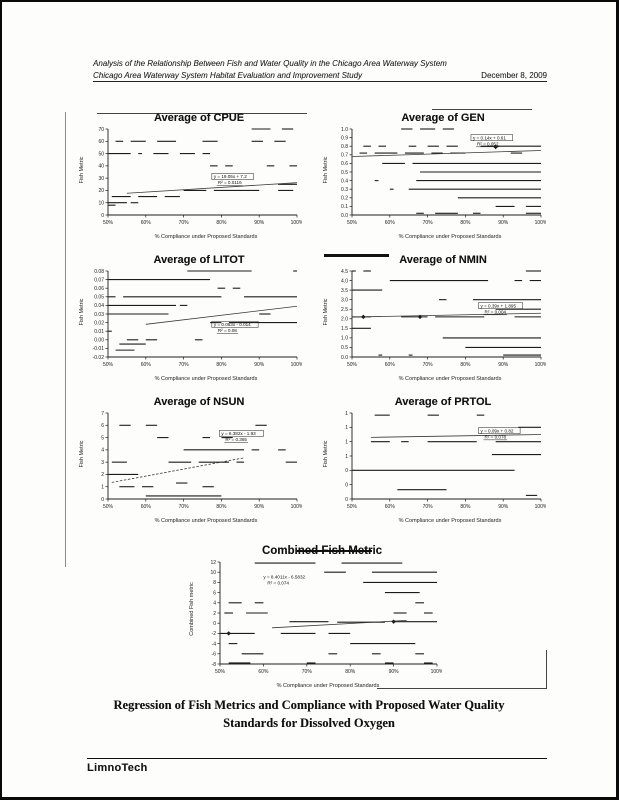 The height and width of the screenshot is (800, 619). What do you see at coordinates (344, 199) in the screenshot?
I see `svg-text: 0.2` at bounding box center [344, 199].